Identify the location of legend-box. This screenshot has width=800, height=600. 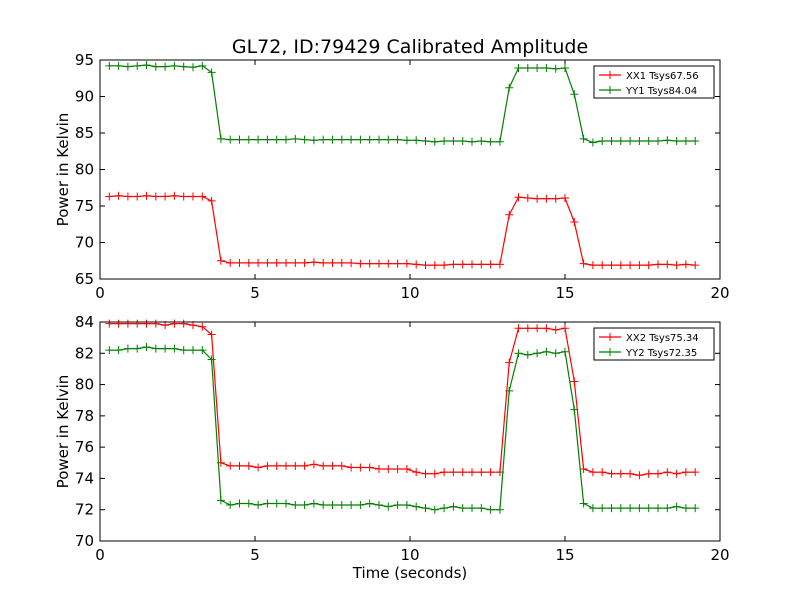
(654, 344).